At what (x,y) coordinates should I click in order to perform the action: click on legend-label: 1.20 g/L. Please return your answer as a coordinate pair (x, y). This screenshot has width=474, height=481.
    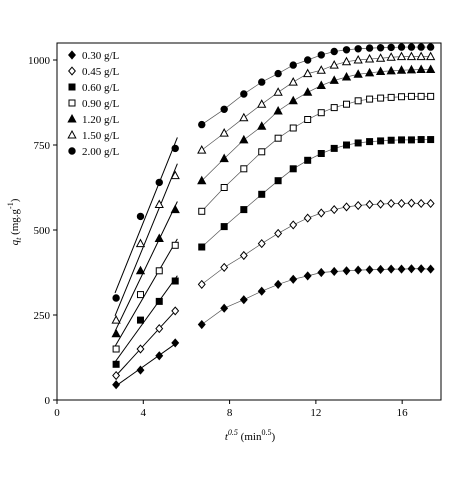
    Looking at the image, I should click on (101, 120).